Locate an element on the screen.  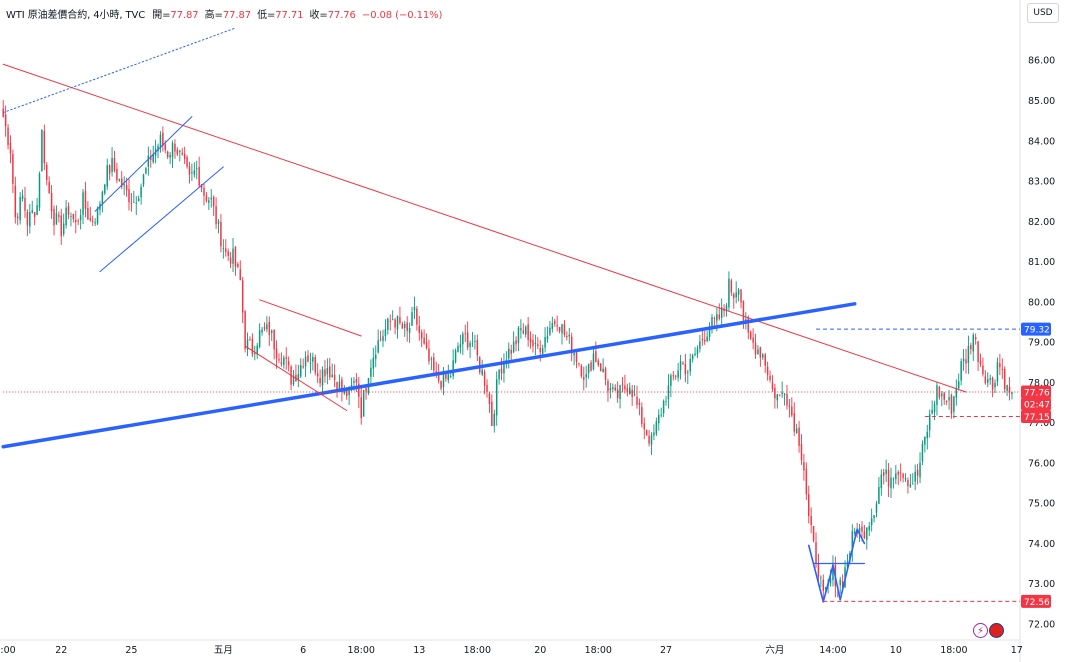
price-label-level: 72.56 is located at coordinates (1036, 601).